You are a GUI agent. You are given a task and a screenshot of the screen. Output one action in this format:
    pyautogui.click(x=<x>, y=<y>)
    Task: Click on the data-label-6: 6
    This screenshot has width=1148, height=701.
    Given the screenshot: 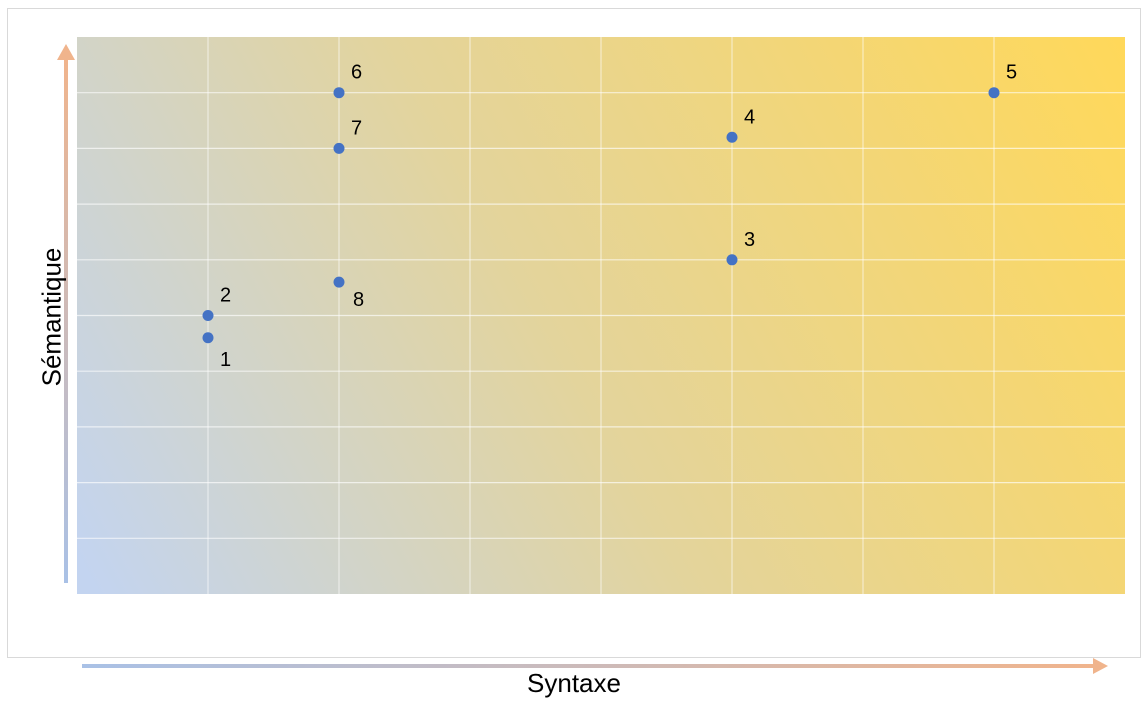 What is the action you would take?
    pyautogui.click(x=356, y=73)
    